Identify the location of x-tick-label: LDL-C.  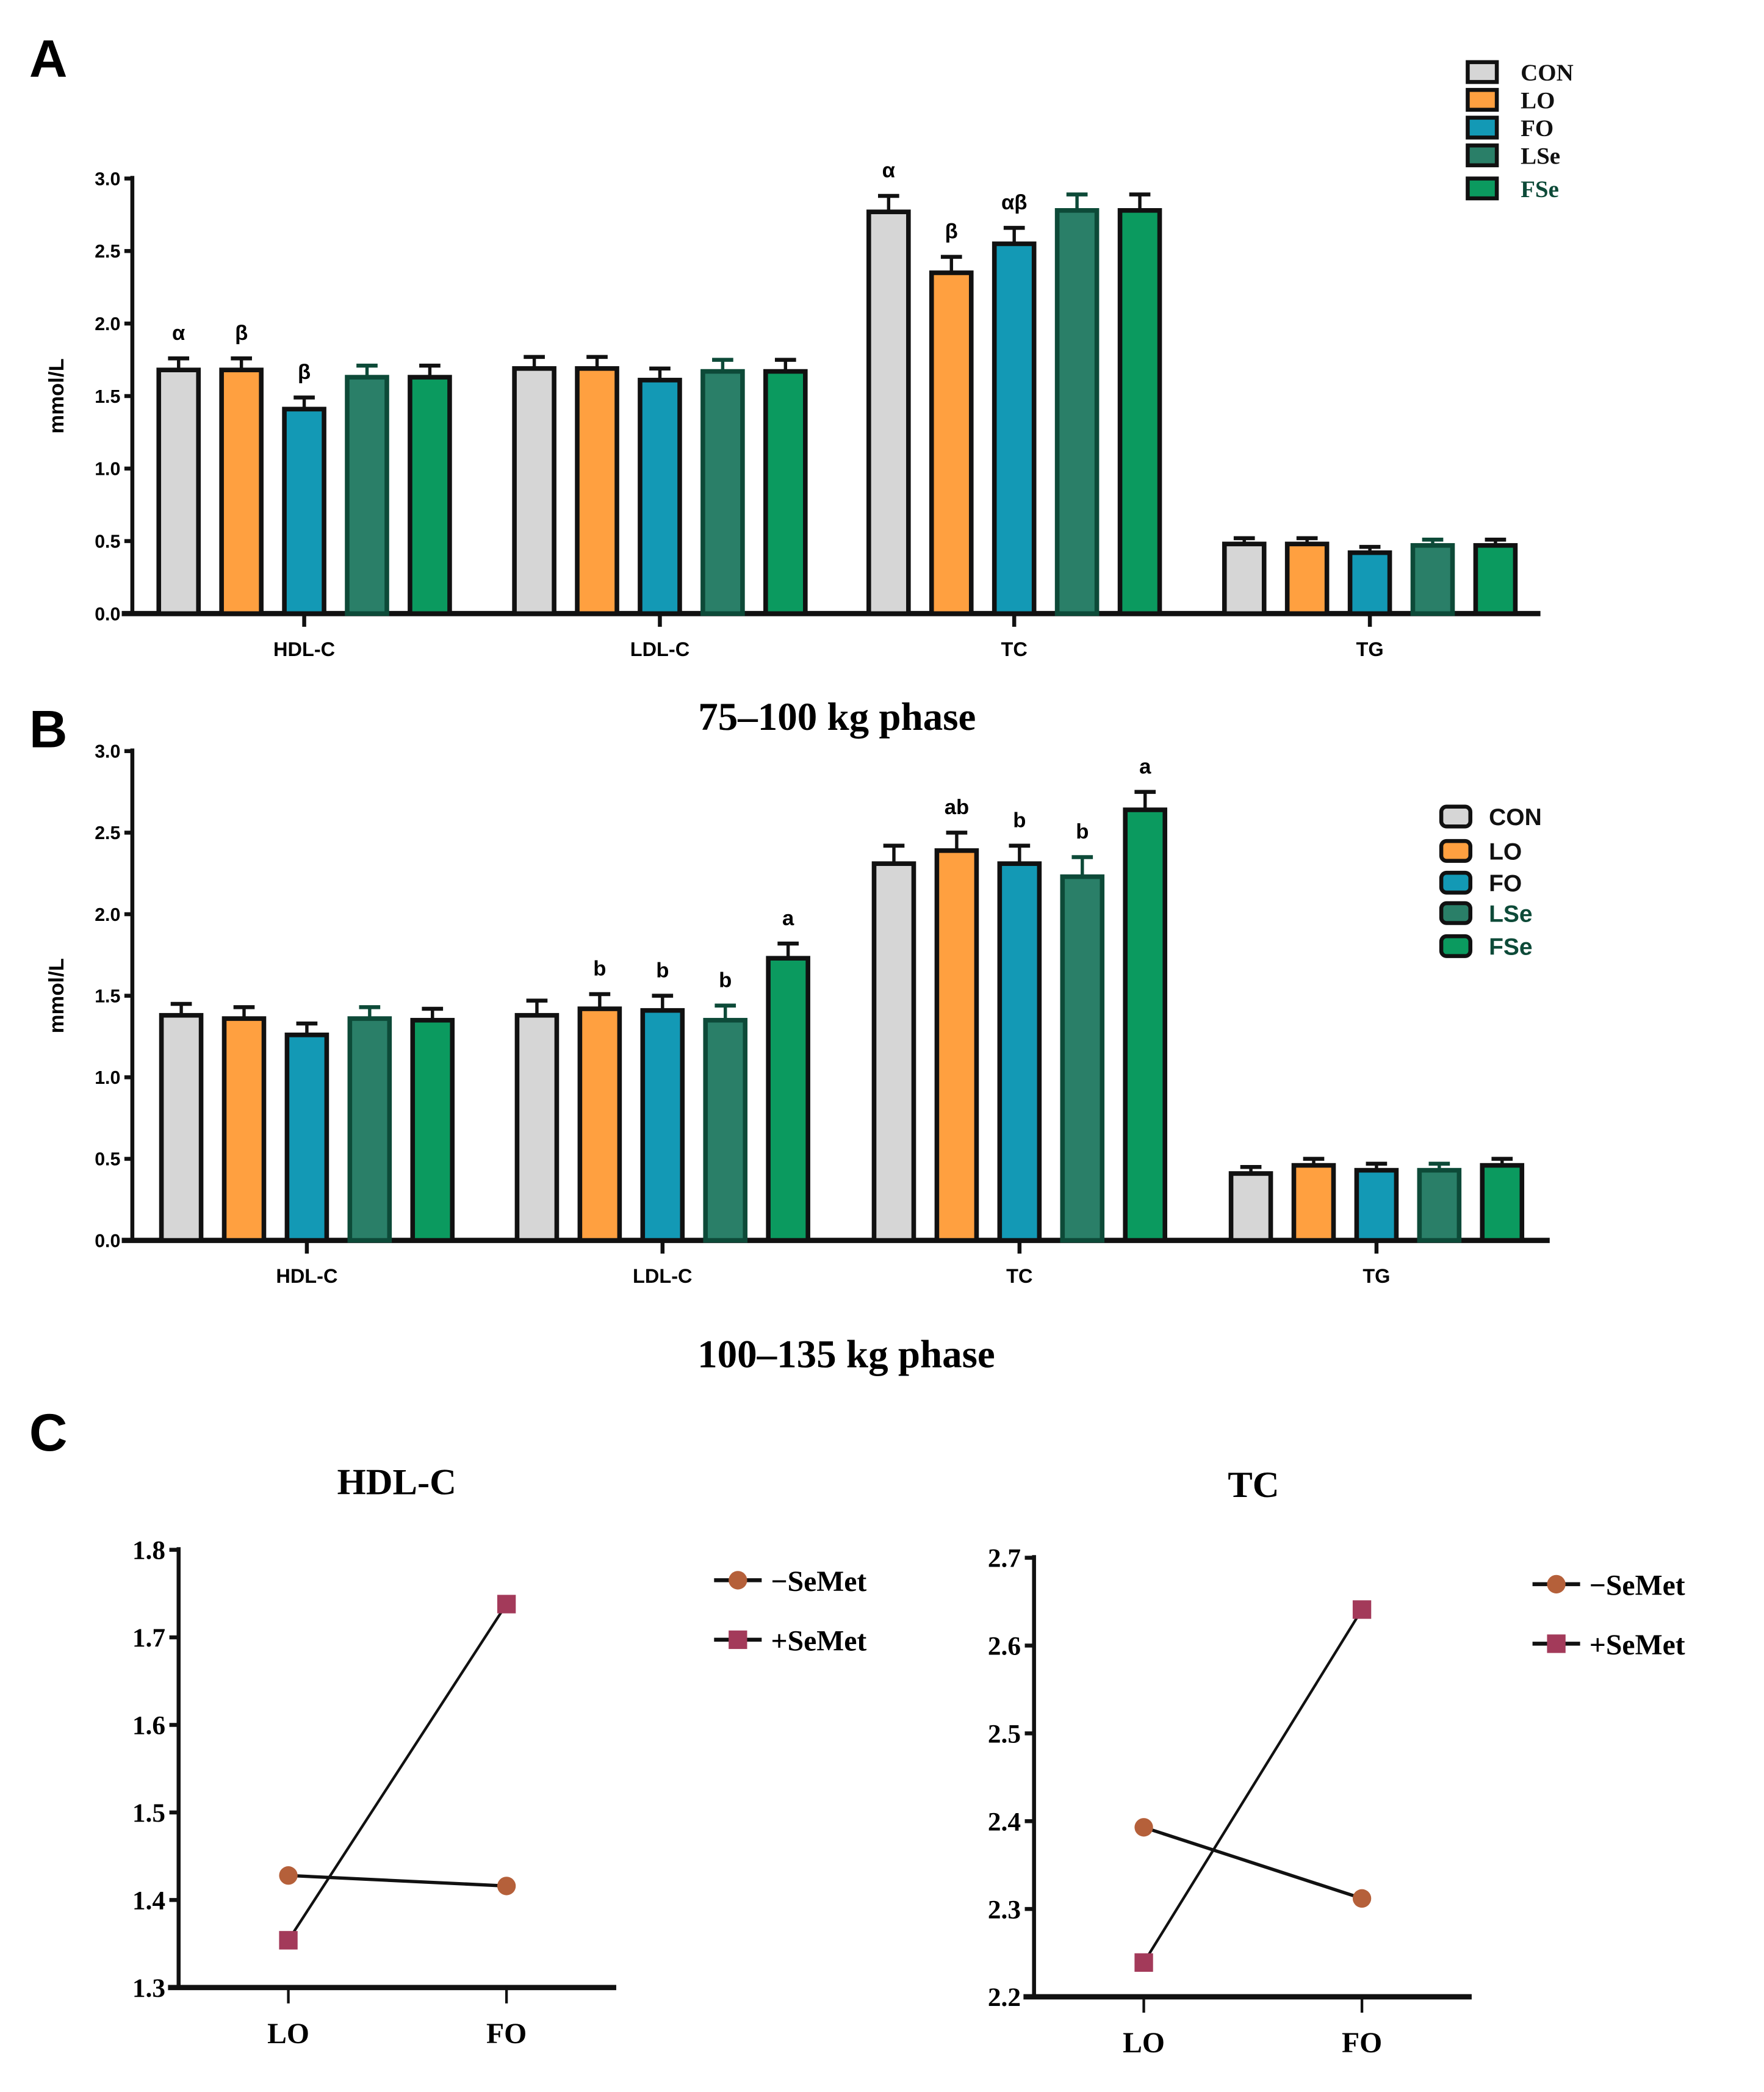
(659, 649).